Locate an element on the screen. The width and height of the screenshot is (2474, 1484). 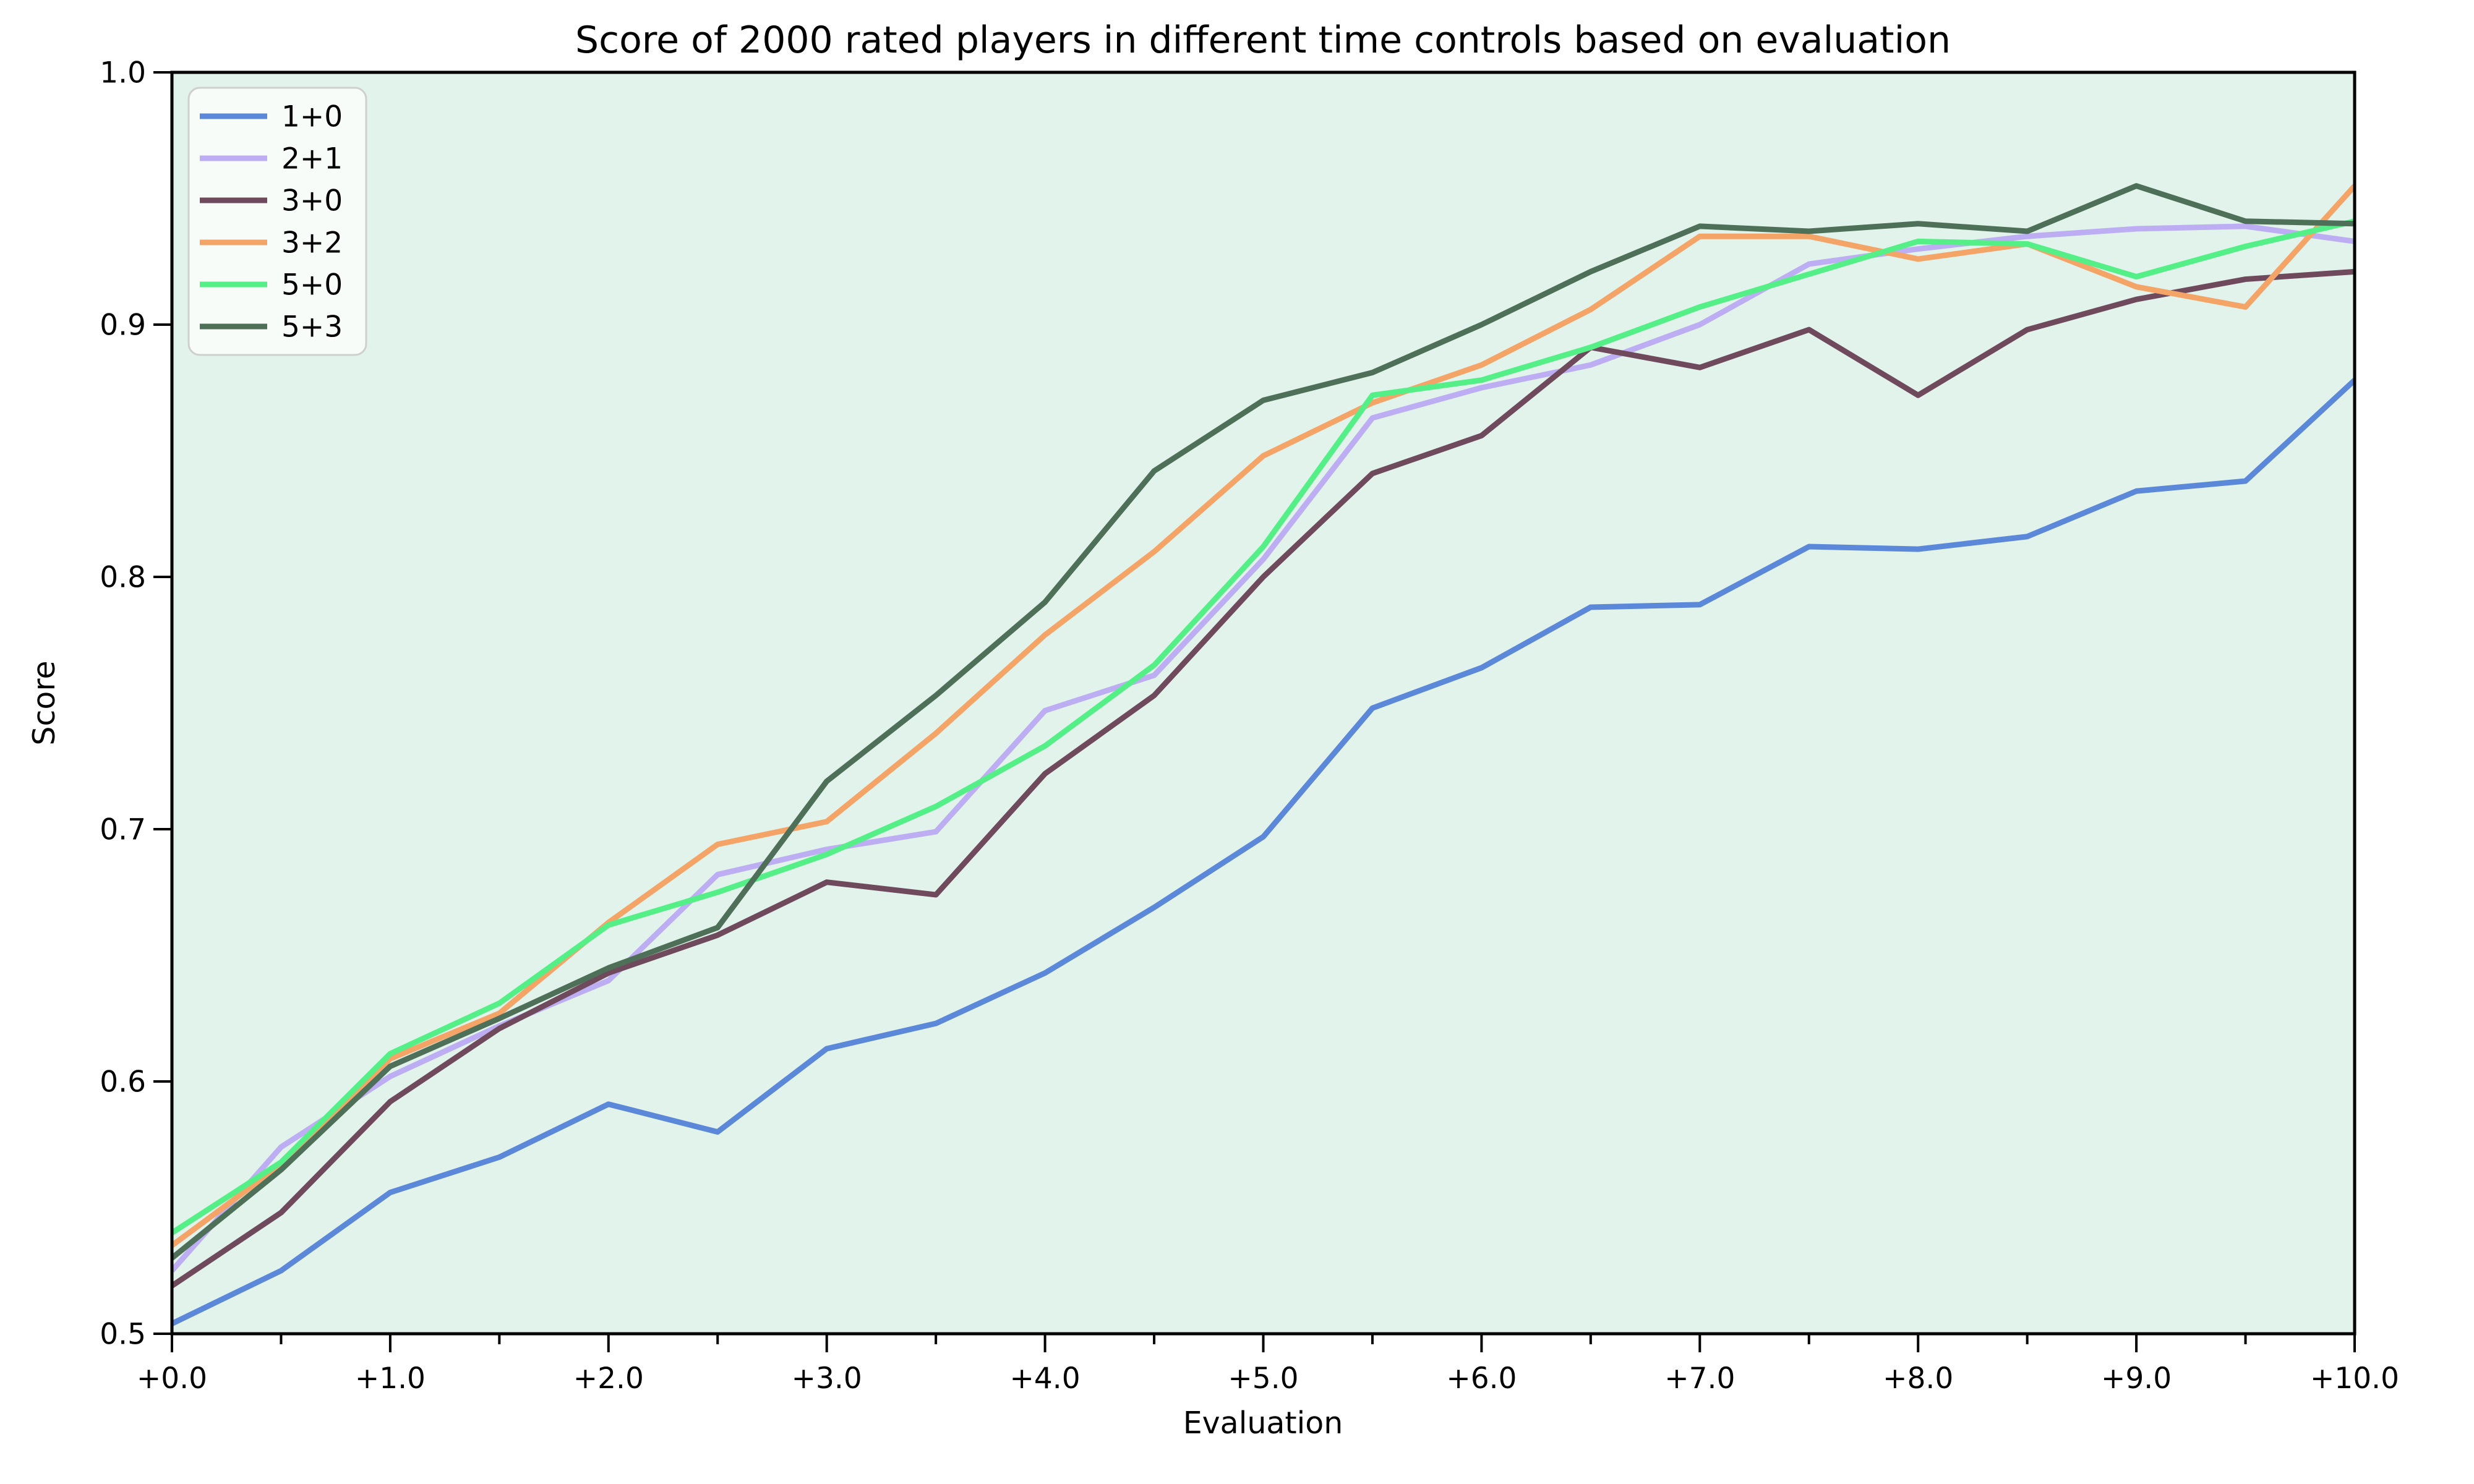
x-tick-label: +8.0 is located at coordinates (1918, 1379).